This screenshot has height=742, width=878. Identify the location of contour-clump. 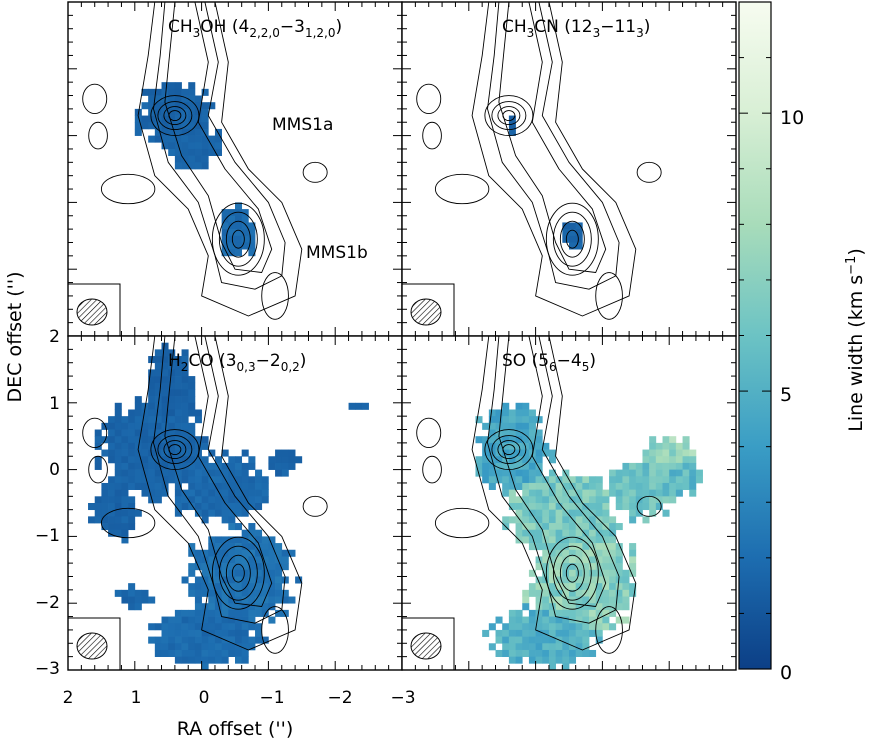
(429, 99).